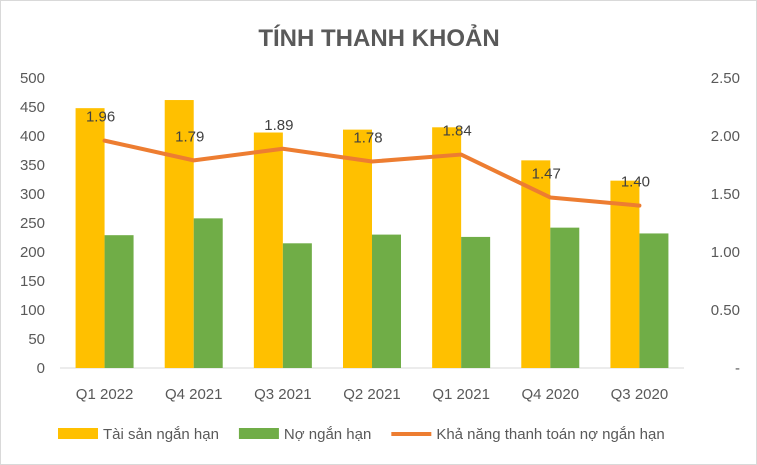  I want to click on left-tick-label: 100, so click(32, 310).